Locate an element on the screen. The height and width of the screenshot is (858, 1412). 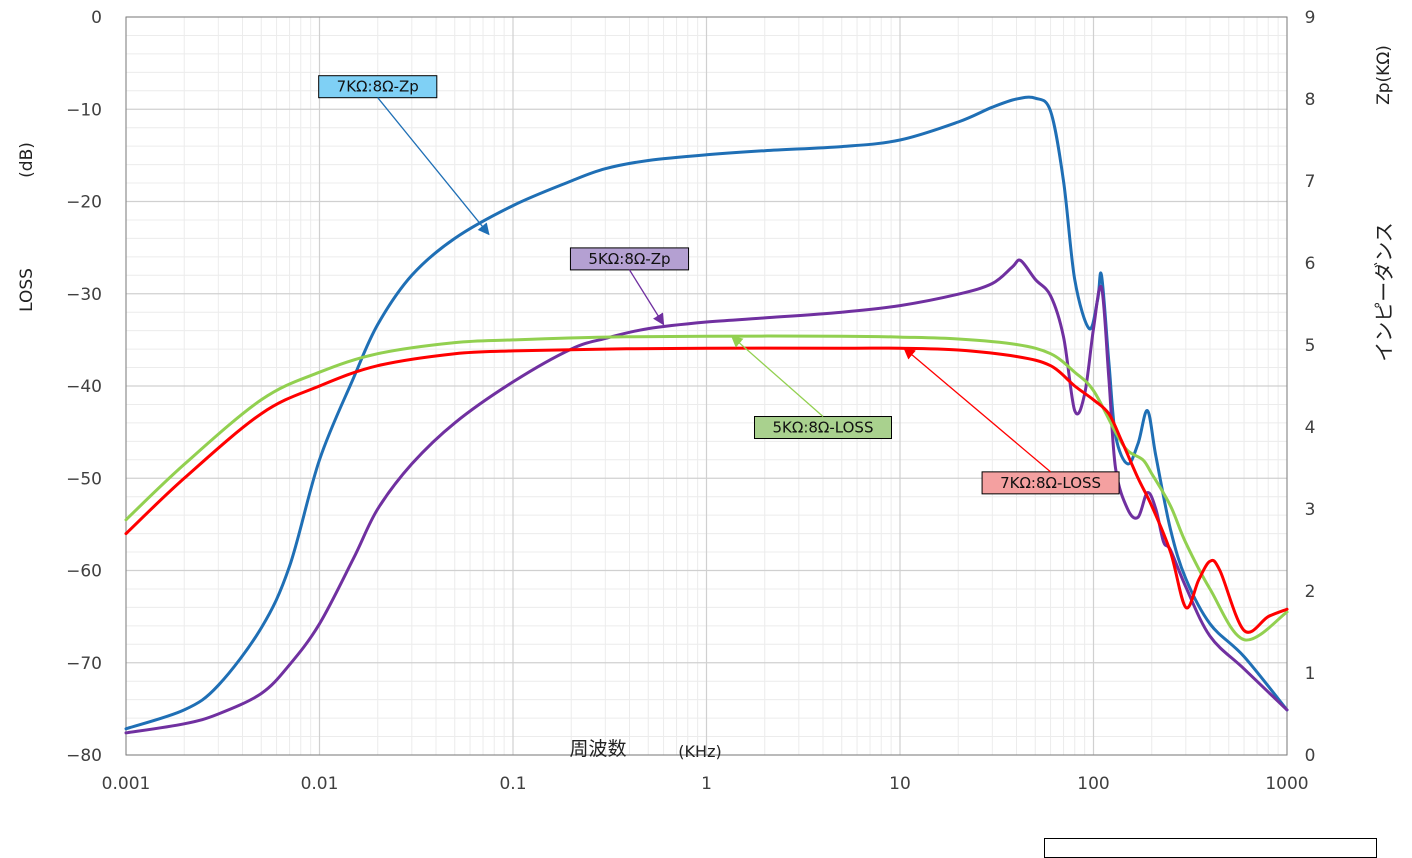
right-tick-label: 8 is located at coordinates (1310, 100).